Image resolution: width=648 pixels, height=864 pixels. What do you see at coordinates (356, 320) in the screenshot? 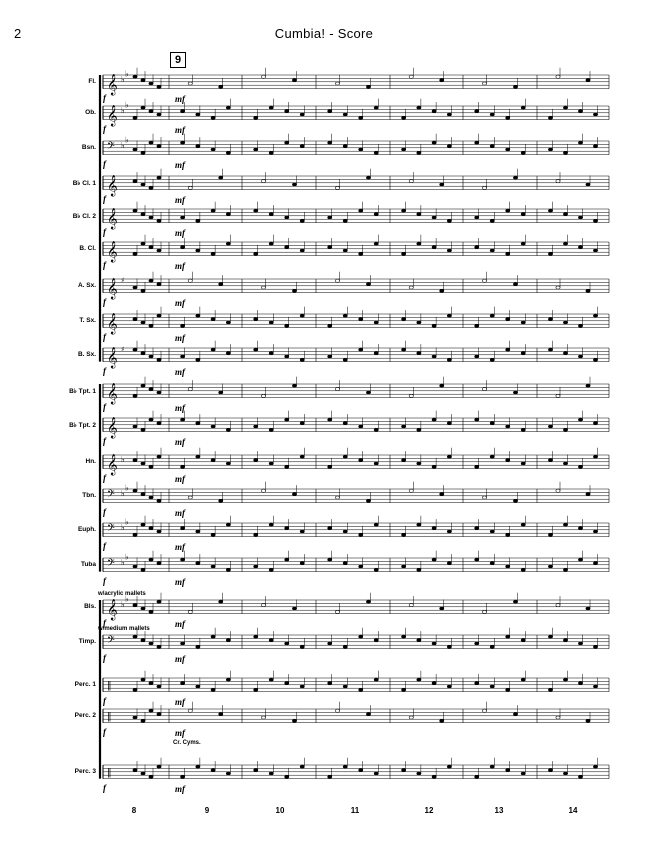
I see `staff-7: 𝄞` at bounding box center [356, 320].